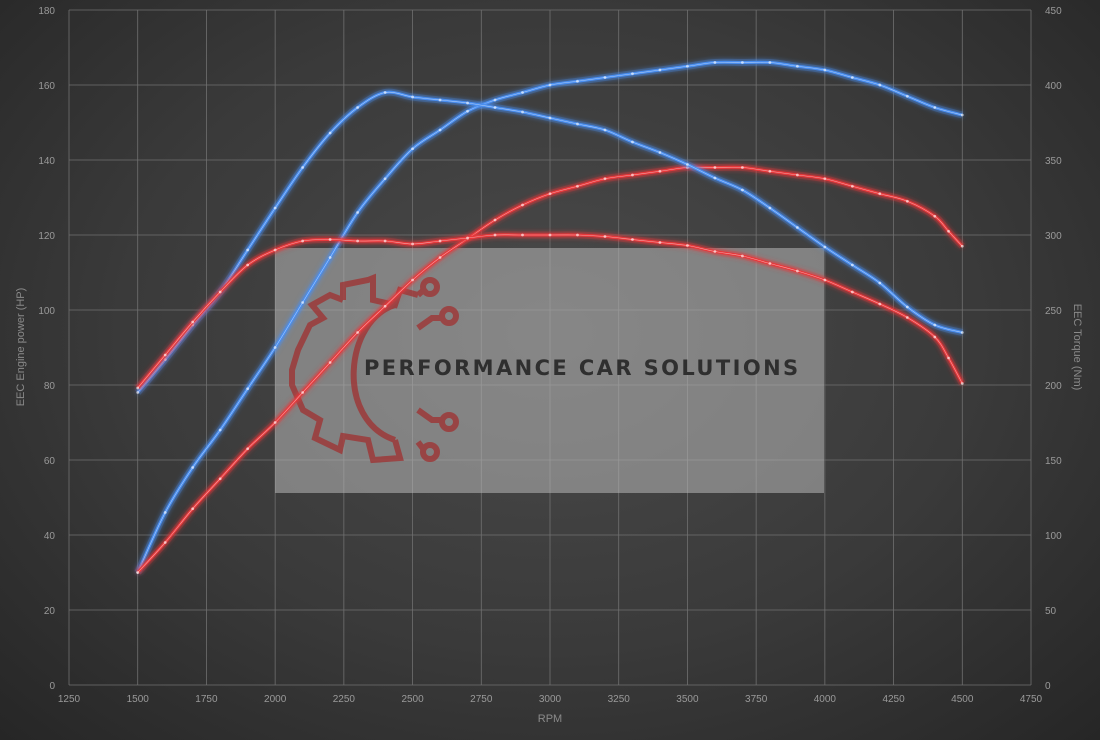 Image resolution: width=1100 pixels, height=740 pixels. Describe the element at coordinates (1031, 699) in the screenshot. I see `x-tick-label: 4750` at that location.